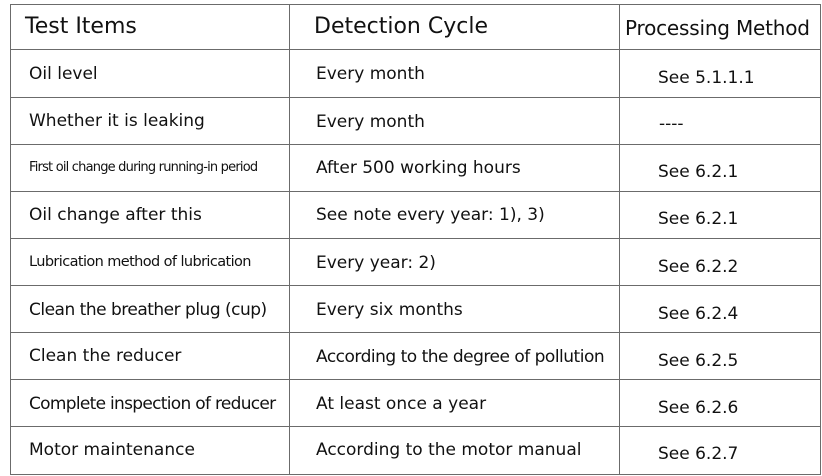  I want to click on table-cell-detection-cycle: At least once a year, so click(401, 404).